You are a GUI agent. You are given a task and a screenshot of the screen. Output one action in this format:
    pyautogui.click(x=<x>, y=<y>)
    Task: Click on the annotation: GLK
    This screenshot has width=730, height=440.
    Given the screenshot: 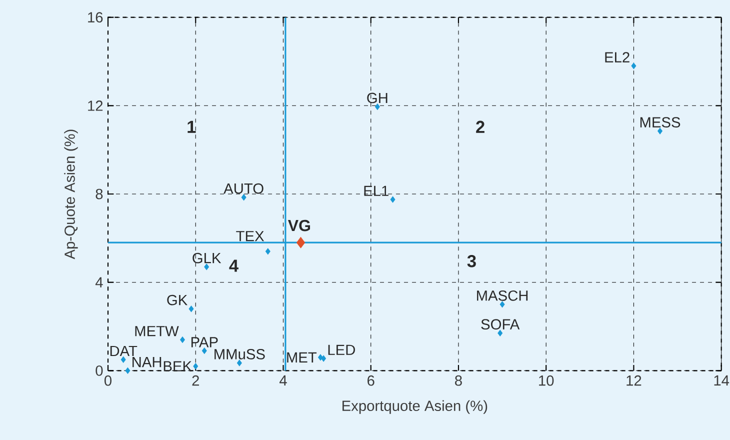 What is the action you would take?
    pyautogui.click(x=207, y=258)
    